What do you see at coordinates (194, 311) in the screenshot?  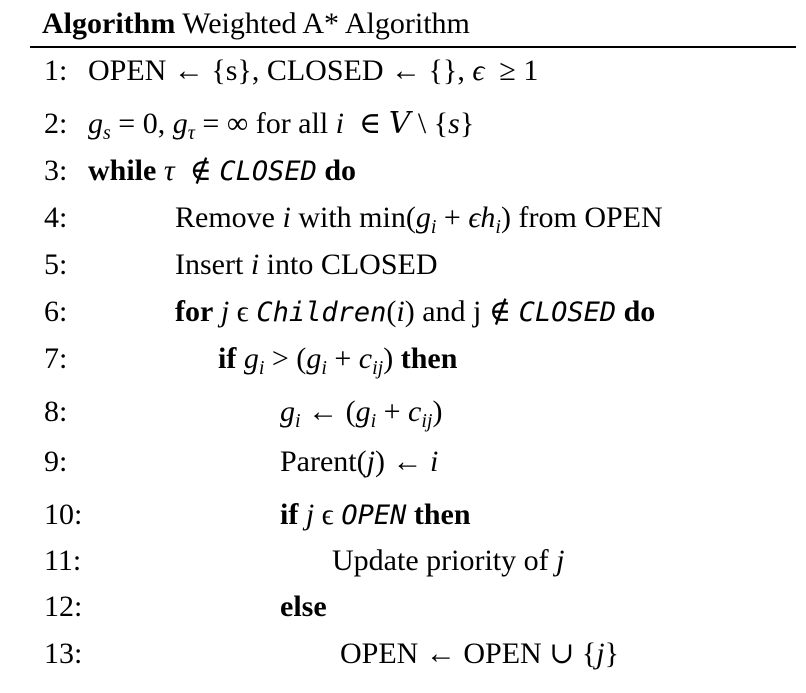 I see `for-keyword: for` at bounding box center [194, 311].